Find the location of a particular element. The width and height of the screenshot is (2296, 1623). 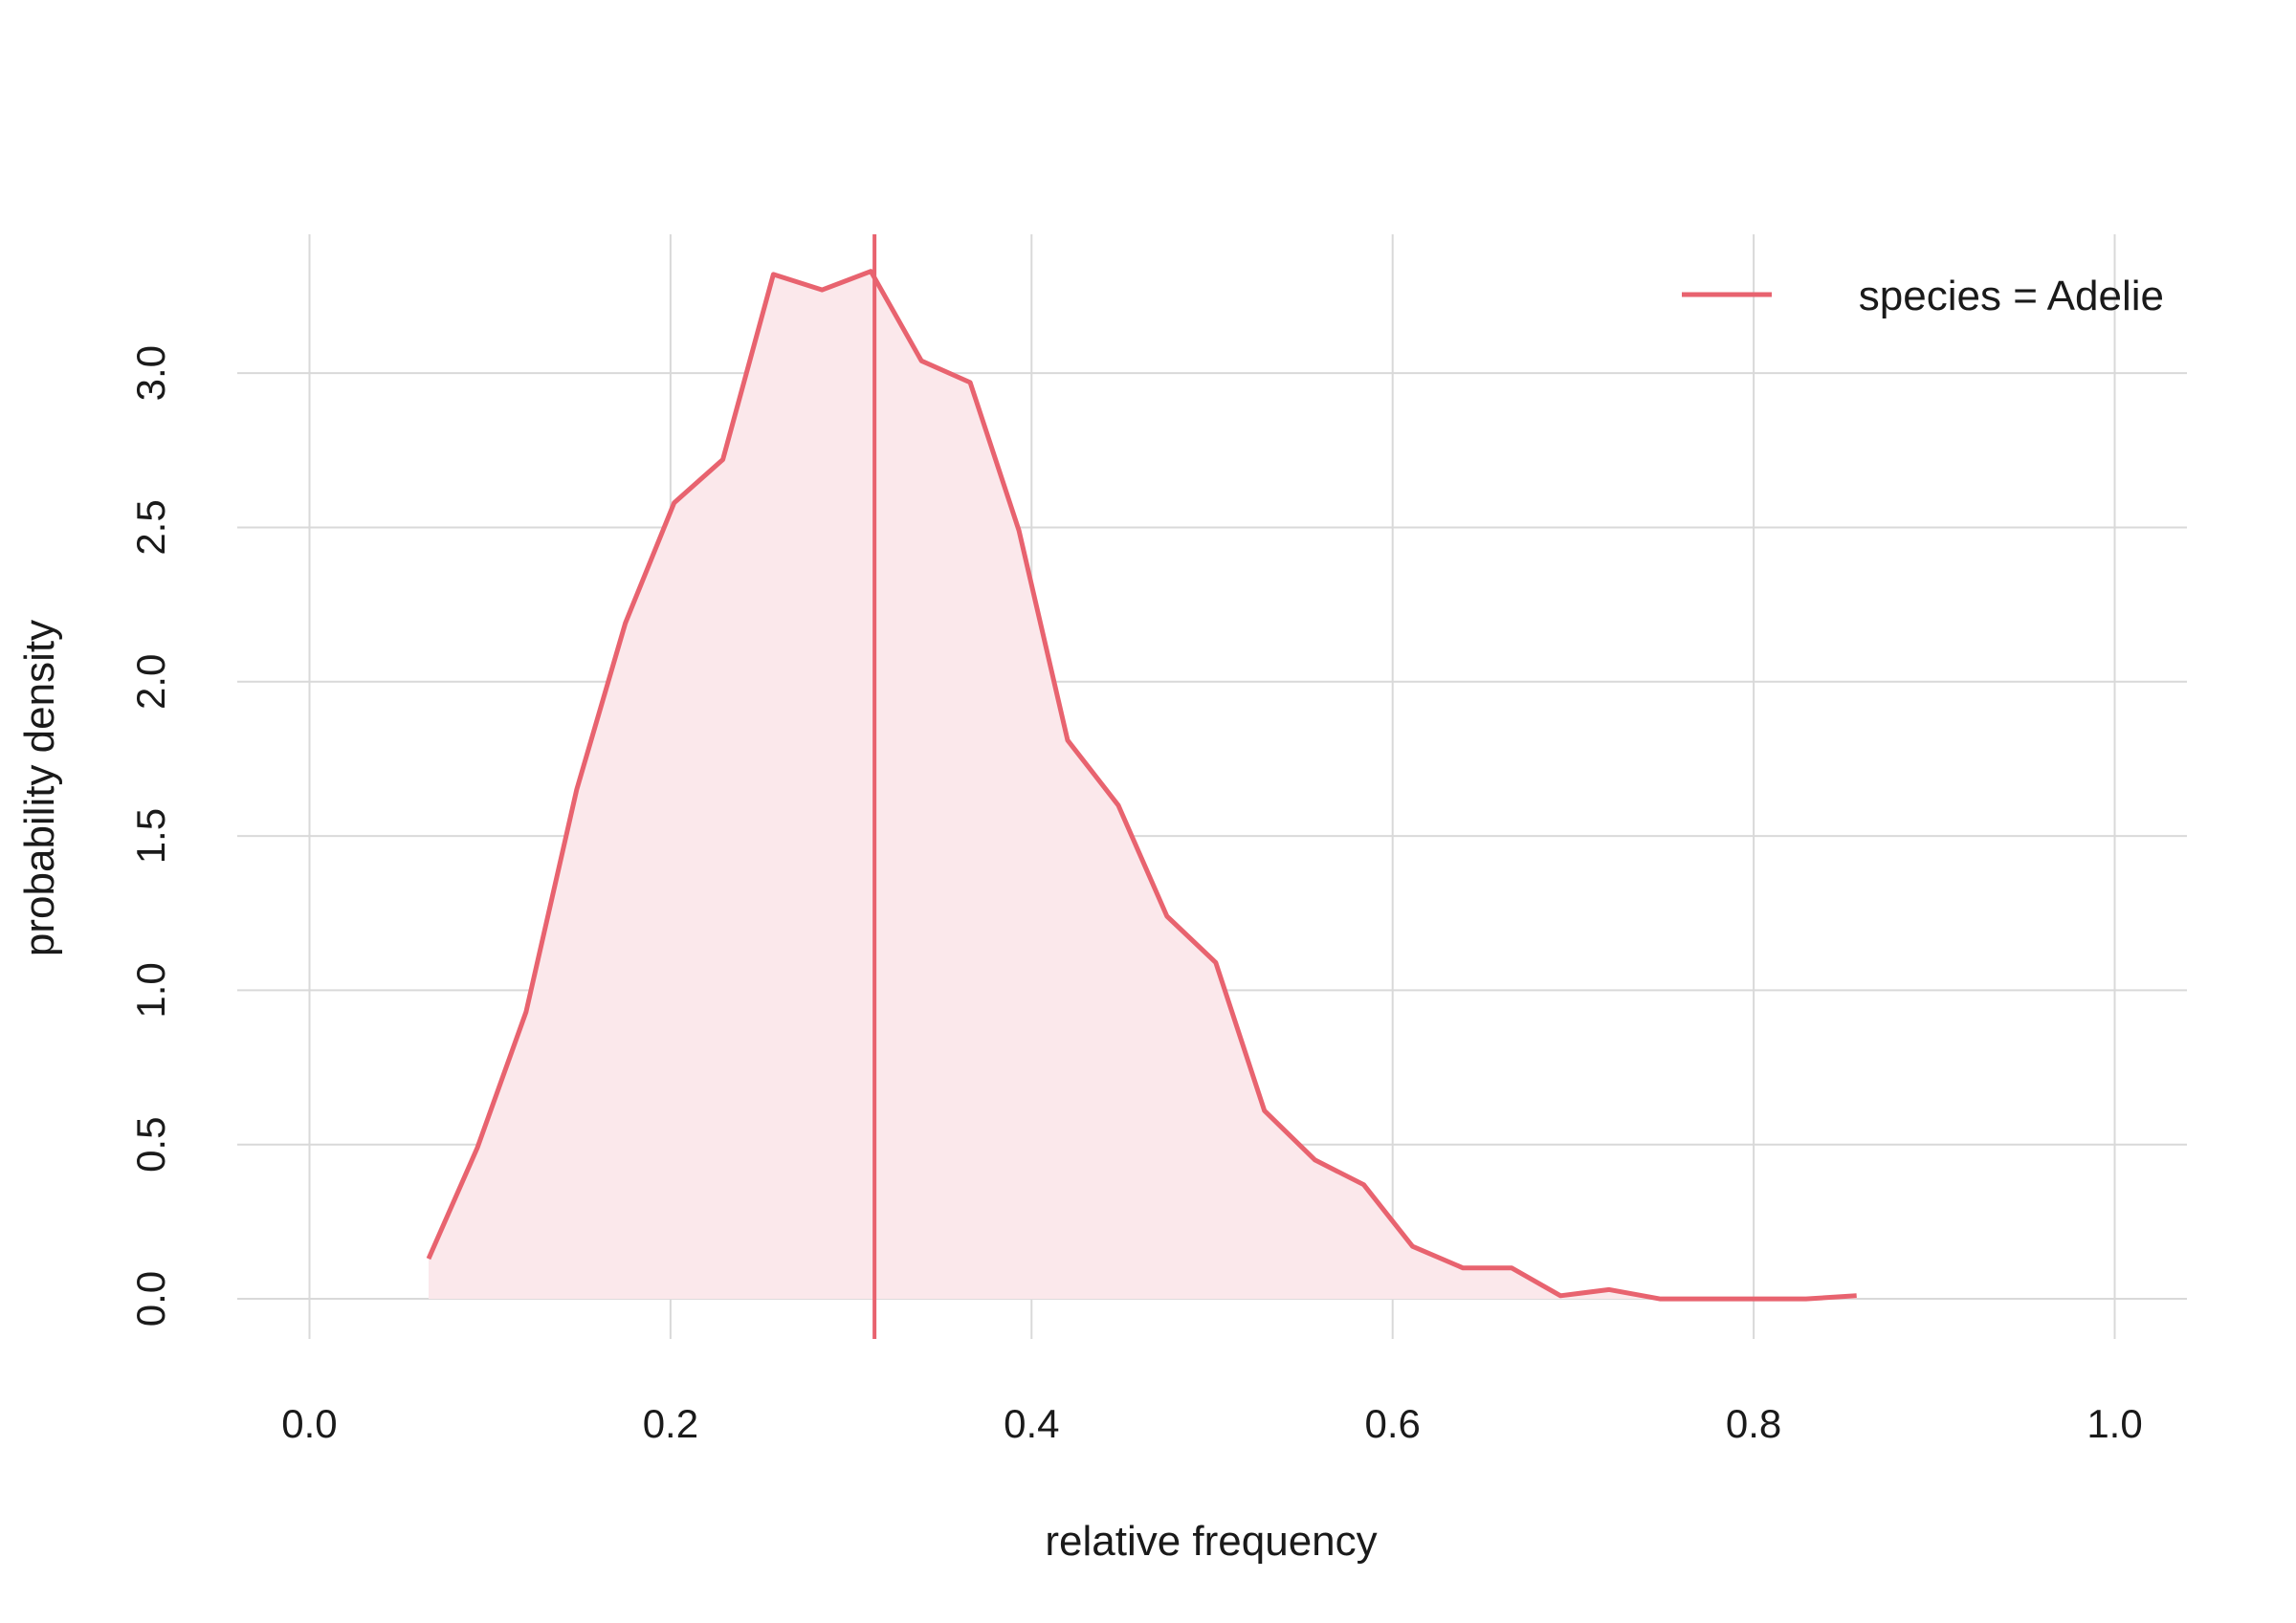

x-tick-label: 0.0 is located at coordinates (309, 1424).